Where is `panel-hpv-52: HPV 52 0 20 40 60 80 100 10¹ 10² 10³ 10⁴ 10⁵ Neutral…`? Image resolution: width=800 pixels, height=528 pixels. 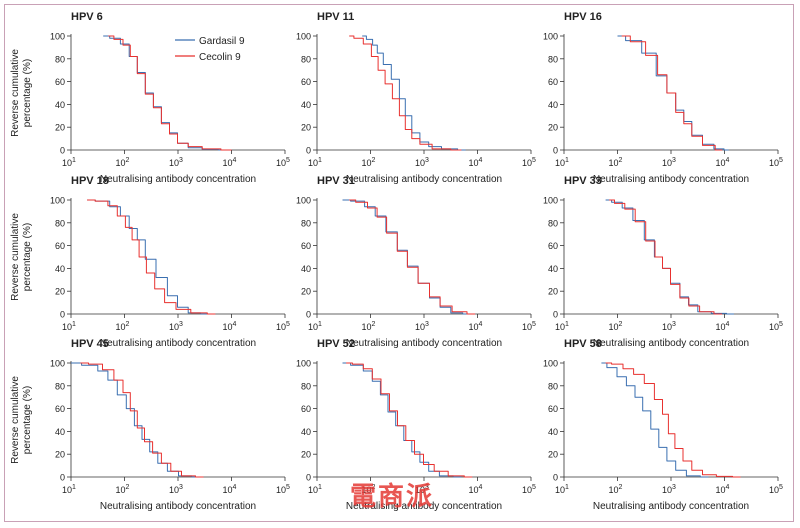
panel-hpv-52: HPV 52 0 20 40 60 80 100 10¹ 10² 10³ 10⁴ 10⁵ Neutral… is located at coordinates (416, 425).